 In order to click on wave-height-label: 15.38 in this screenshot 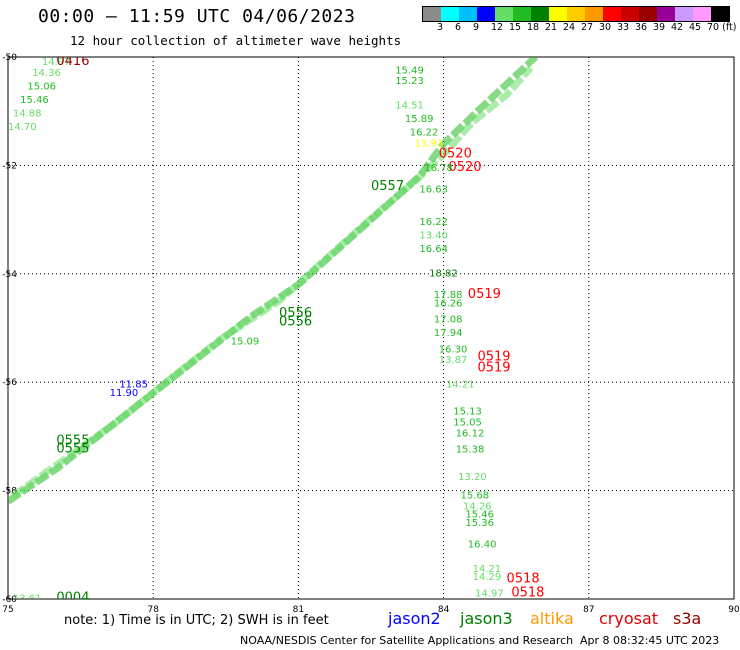, I will do `click(470, 450)`.